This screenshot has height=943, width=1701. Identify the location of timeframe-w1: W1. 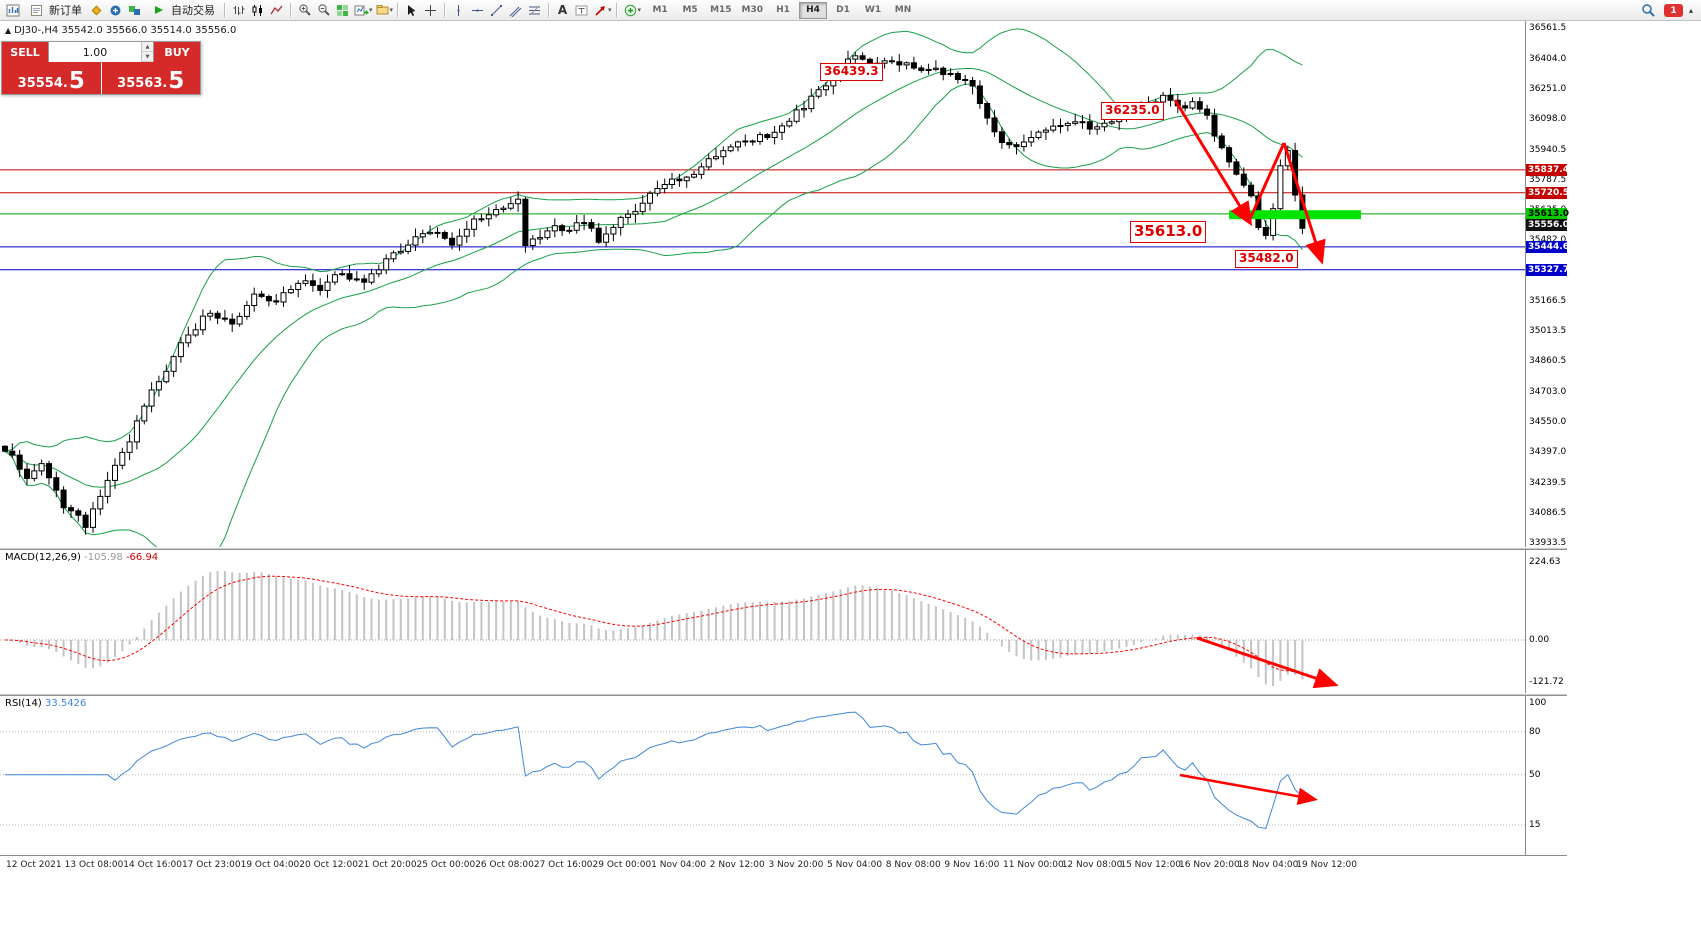
(873, 10).